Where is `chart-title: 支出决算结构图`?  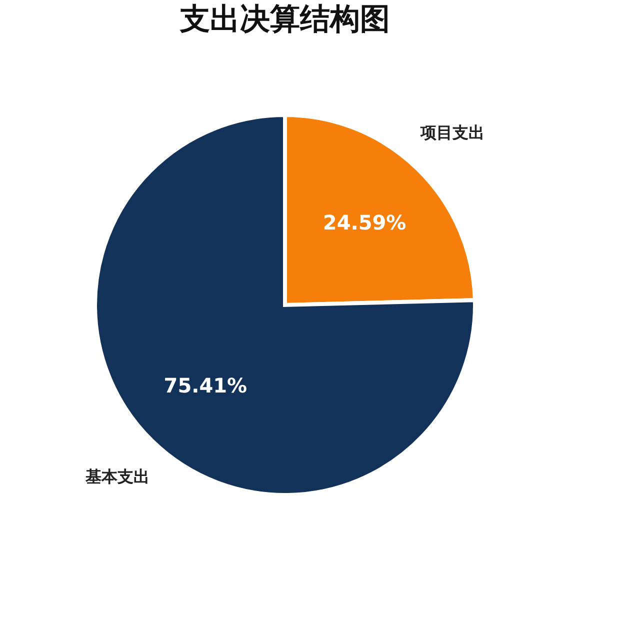 chart-title: 支出决算结构图 is located at coordinates (284, 19).